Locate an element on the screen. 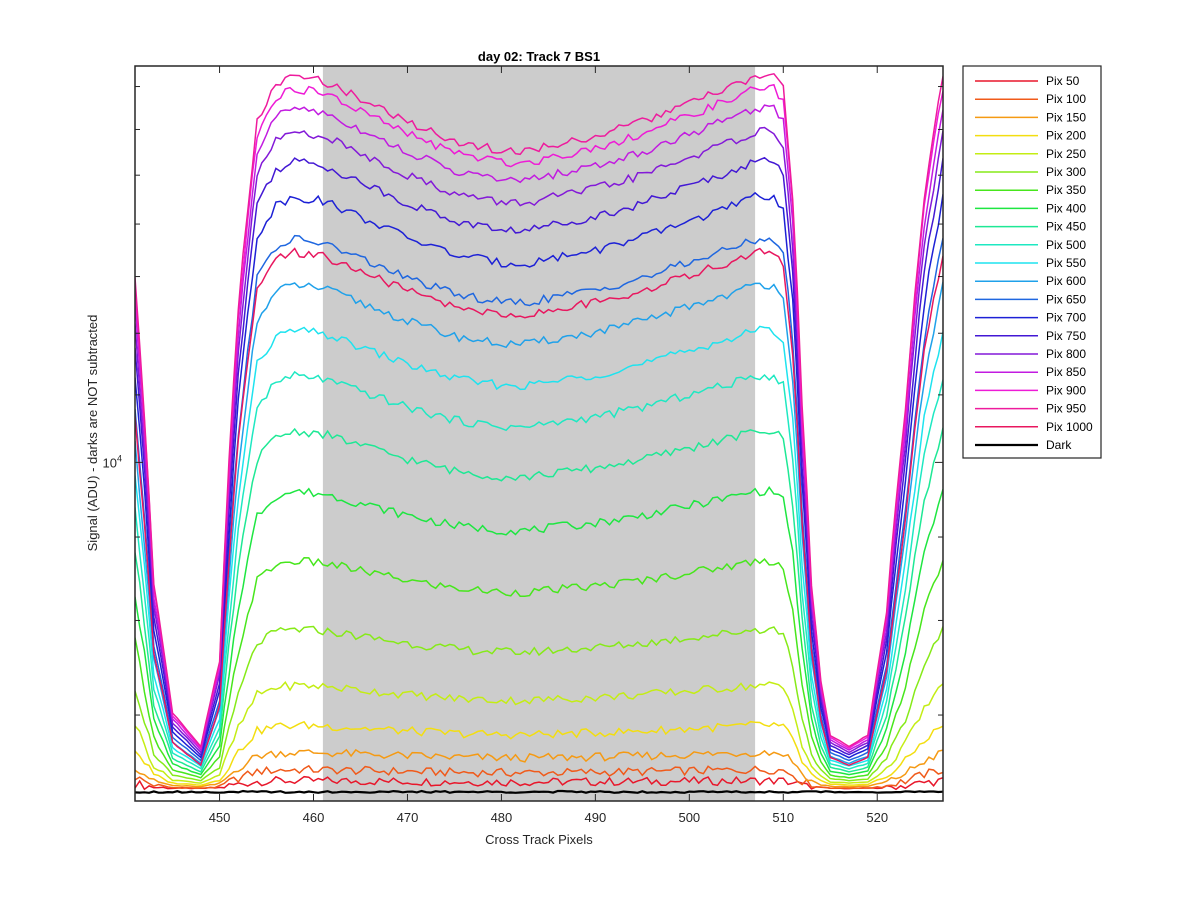  legend-item: Pix 150 is located at coordinates (1030, 117).